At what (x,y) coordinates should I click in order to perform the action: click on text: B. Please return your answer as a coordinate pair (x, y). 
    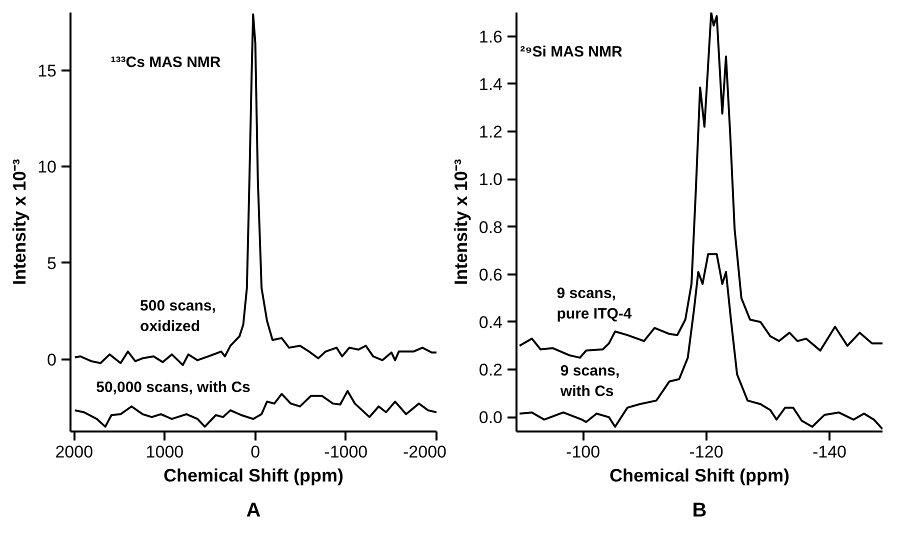
    Looking at the image, I should click on (699, 511).